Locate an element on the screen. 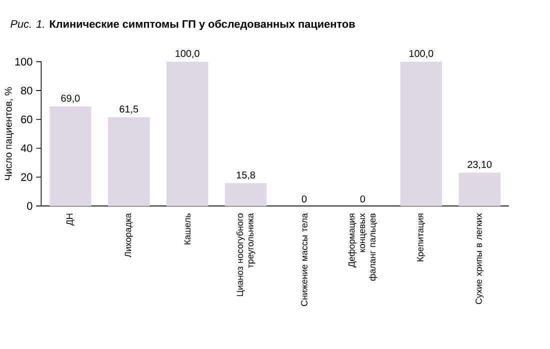 The height and width of the screenshot is (349, 550). x-tick-label: Цианоз носогубного треугольника is located at coordinates (246, 254).